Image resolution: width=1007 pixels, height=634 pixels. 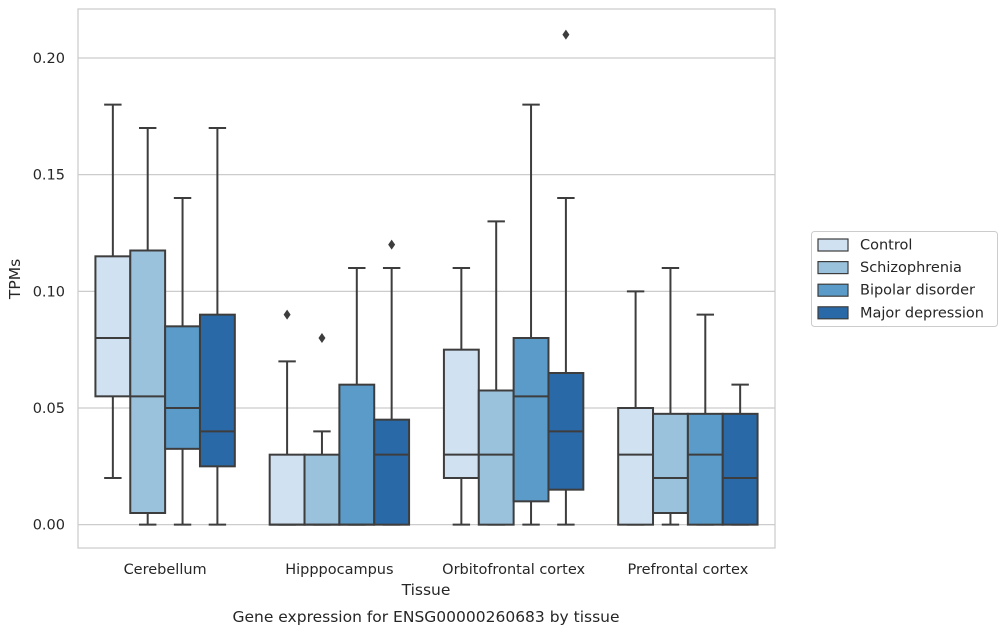 What do you see at coordinates (49, 59) in the screenshot?
I see `y-tick-label: 0.20` at bounding box center [49, 59].